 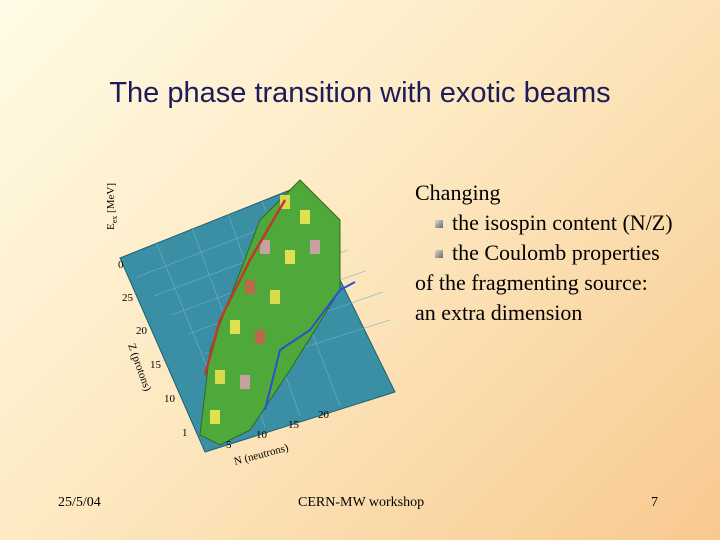 I want to click on z-tick: 20, so click(x=142, y=331).